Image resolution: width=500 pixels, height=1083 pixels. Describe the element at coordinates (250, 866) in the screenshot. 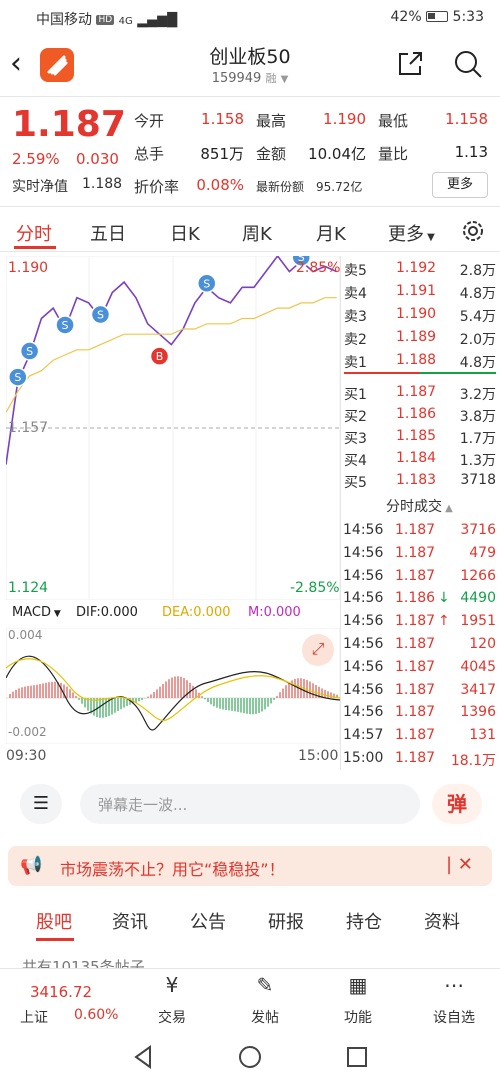

I see `promo-banner: 📢 市场震荡不止？用它“稳稳投”！ | ✕` at that location.